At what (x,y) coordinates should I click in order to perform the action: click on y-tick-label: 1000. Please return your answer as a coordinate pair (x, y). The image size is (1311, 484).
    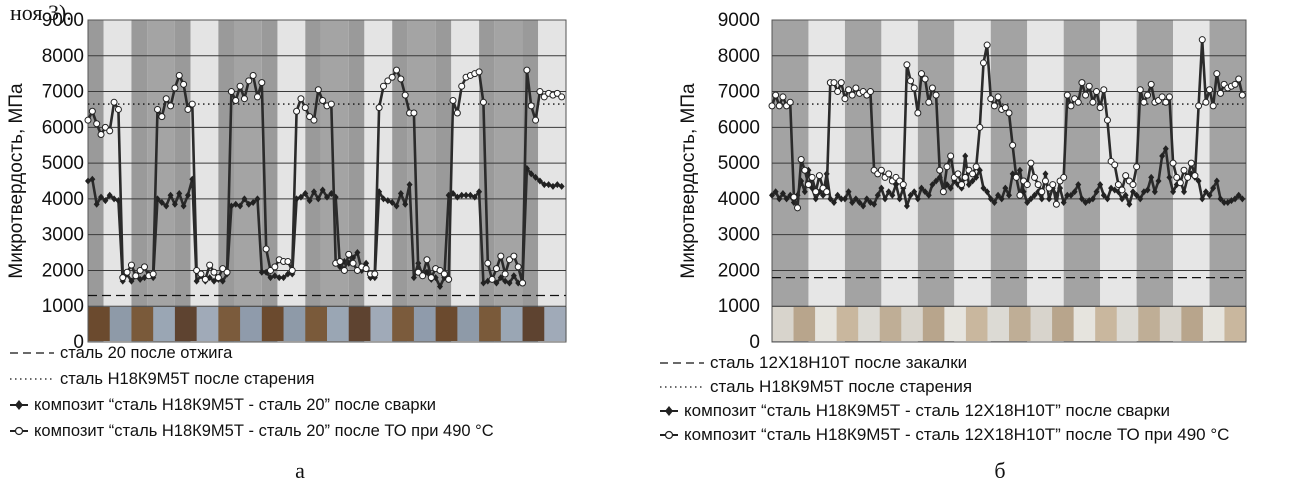
    Looking at the image, I should click on (63, 306).